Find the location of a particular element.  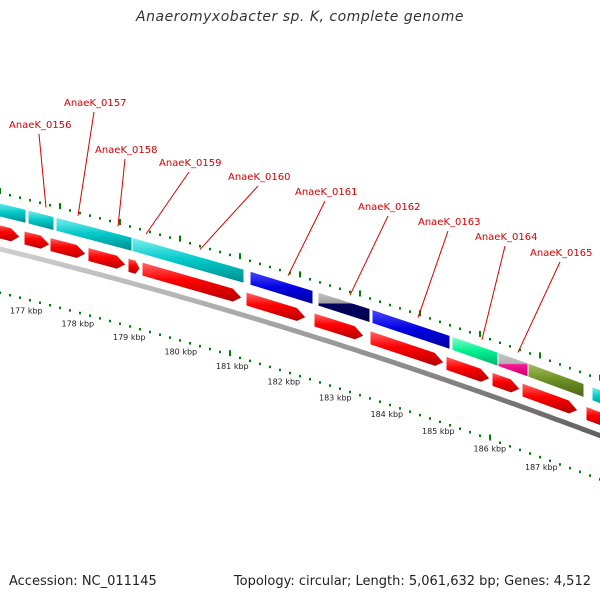

gene-label: AnaeK_0164 is located at coordinates (506, 237).